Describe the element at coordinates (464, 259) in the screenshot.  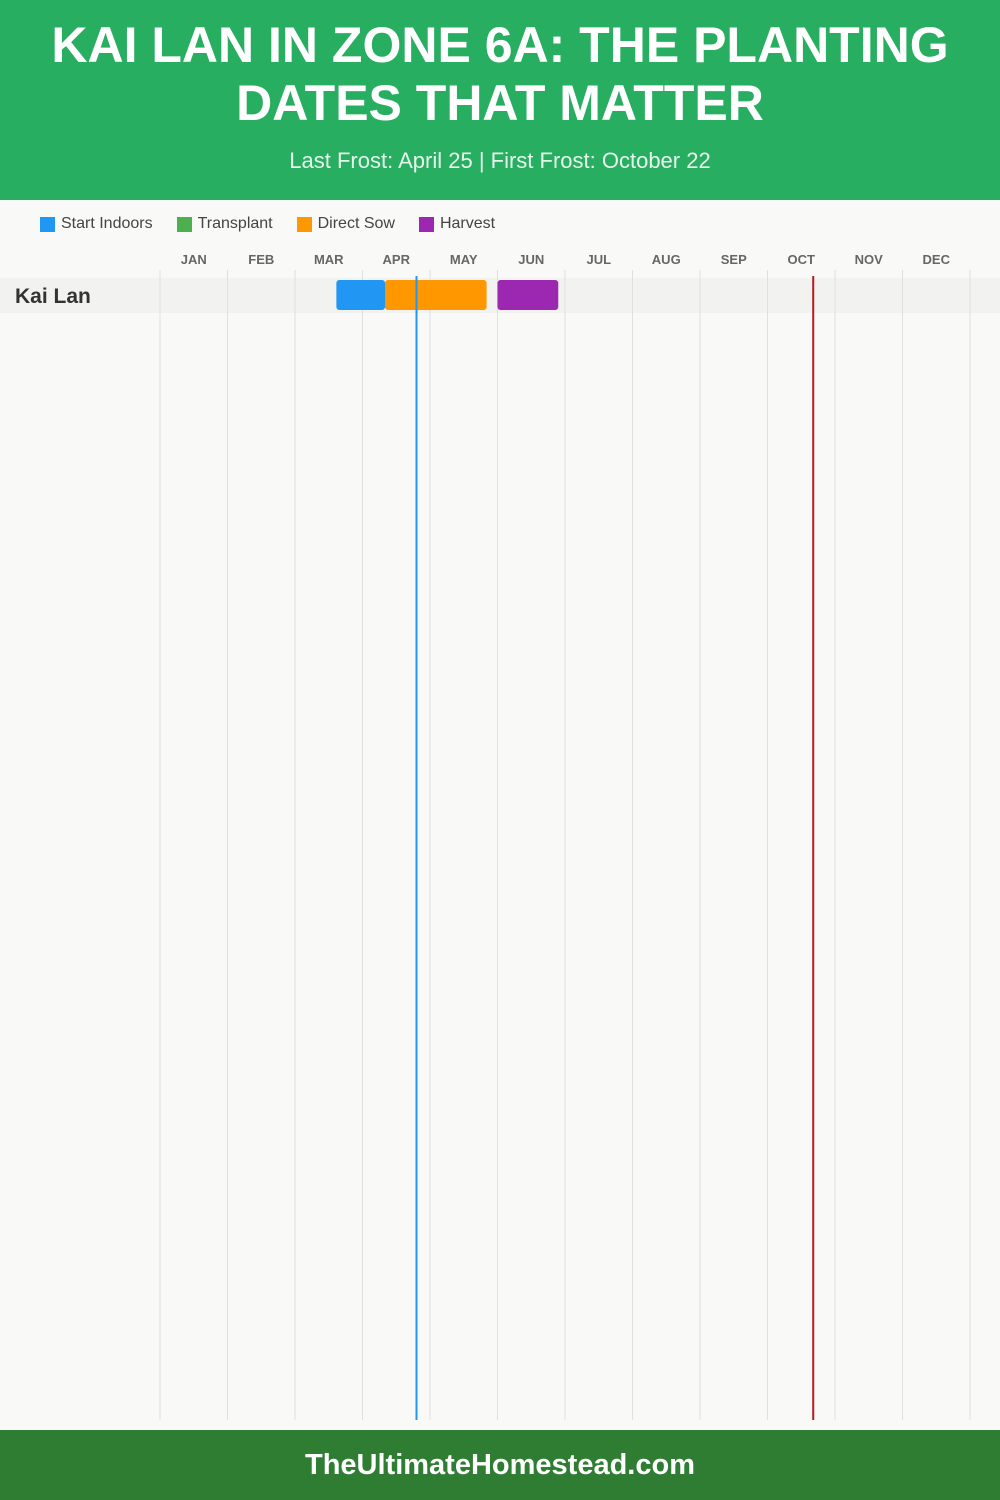
I see `month-label: MAY` at that location.